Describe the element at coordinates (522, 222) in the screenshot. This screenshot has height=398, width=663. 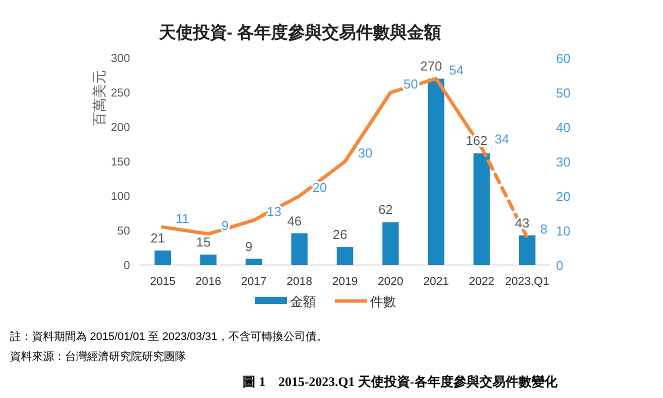
I see `data-label: 43` at that location.